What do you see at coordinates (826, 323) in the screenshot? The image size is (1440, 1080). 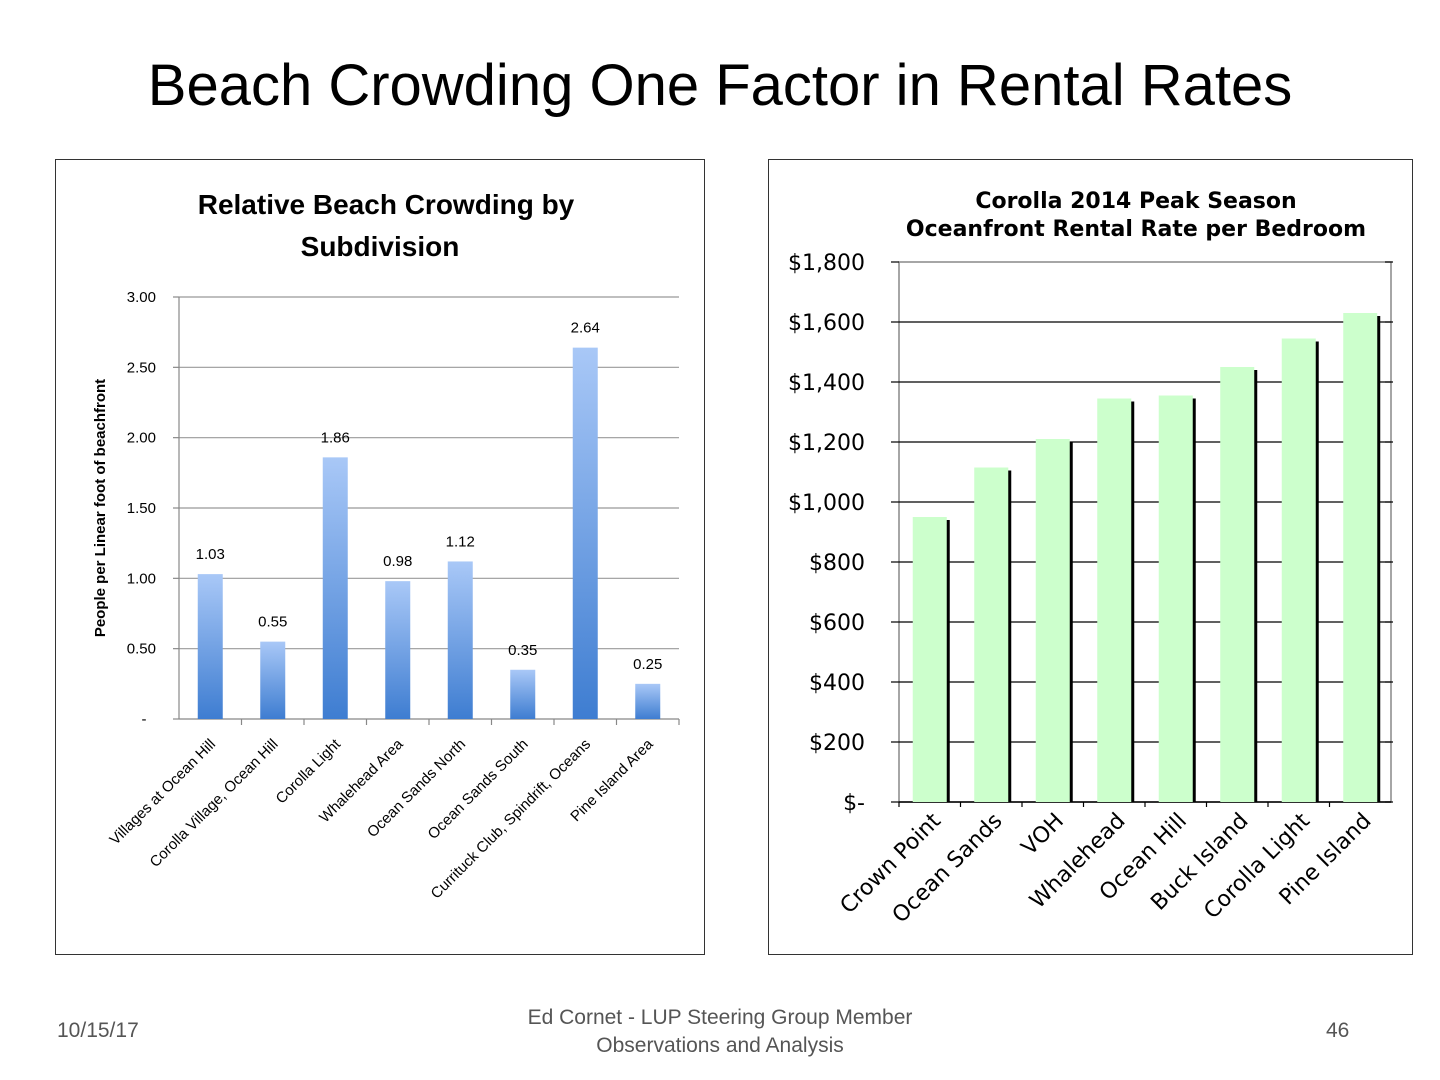 I see `y-tick-label: $1,600` at bounding box center [826, 323].